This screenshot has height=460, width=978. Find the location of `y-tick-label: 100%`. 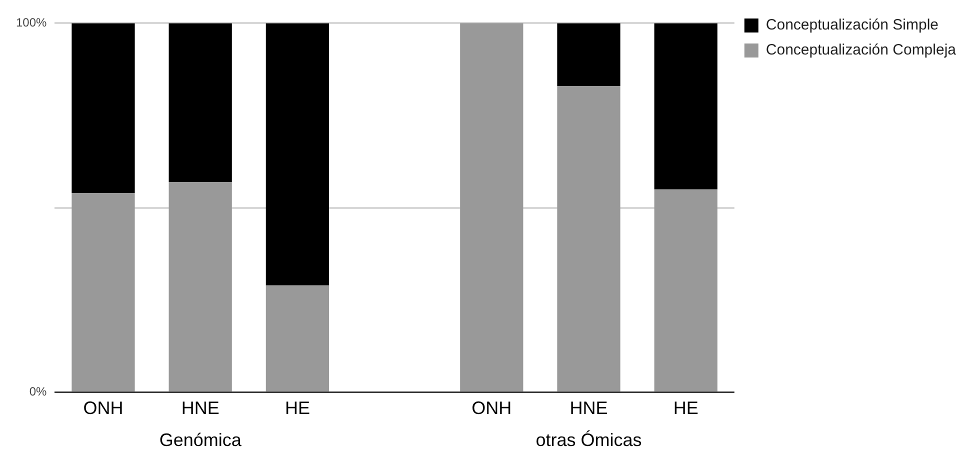

y-tick-label: 100% is located at coordinates (32, 23).